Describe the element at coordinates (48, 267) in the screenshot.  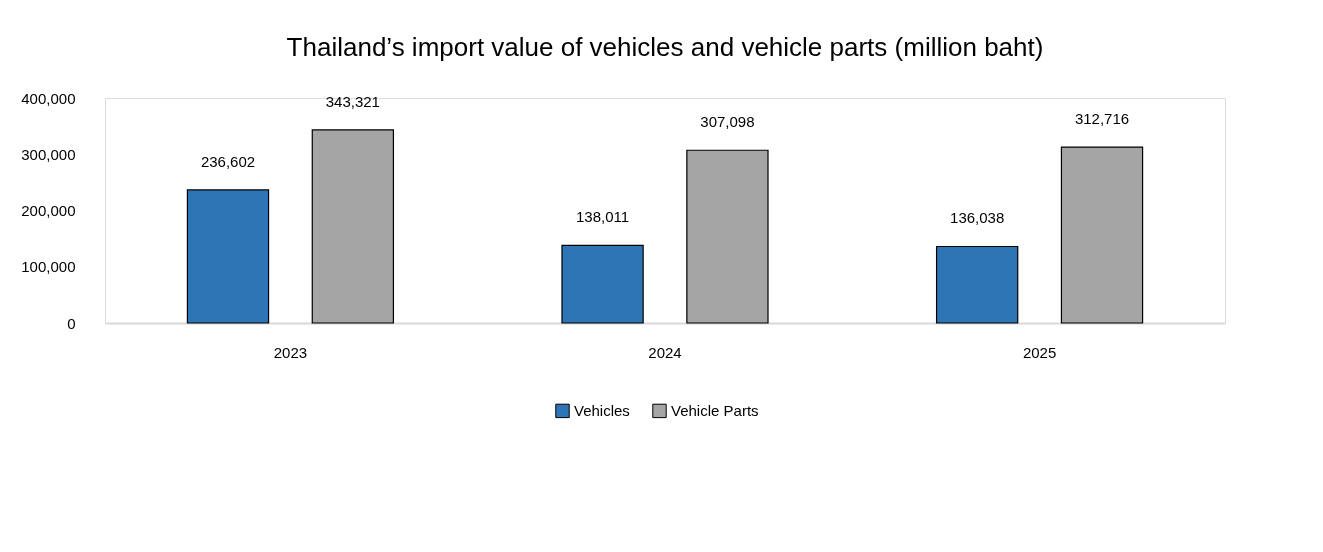
I see `y-tick-label: 100,000` at that location.